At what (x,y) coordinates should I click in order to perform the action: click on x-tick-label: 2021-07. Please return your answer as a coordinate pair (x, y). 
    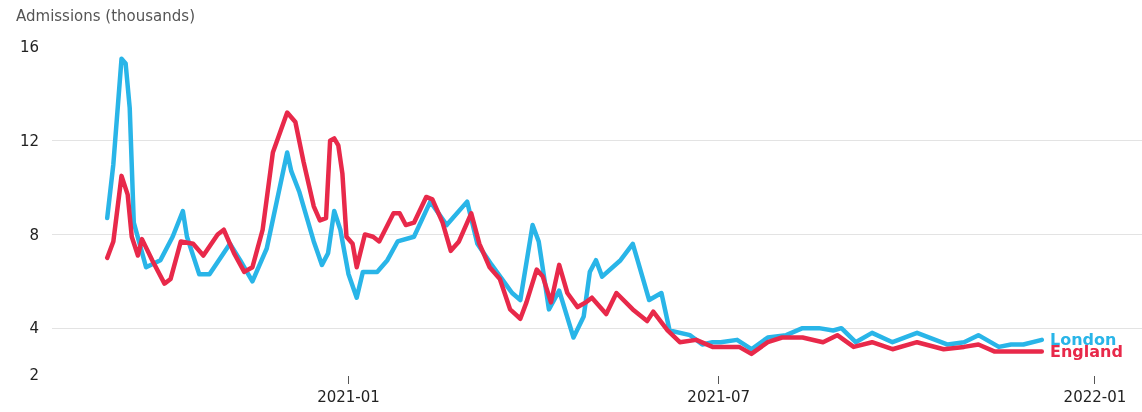
    Looking at the image, I should click on (719, 397).